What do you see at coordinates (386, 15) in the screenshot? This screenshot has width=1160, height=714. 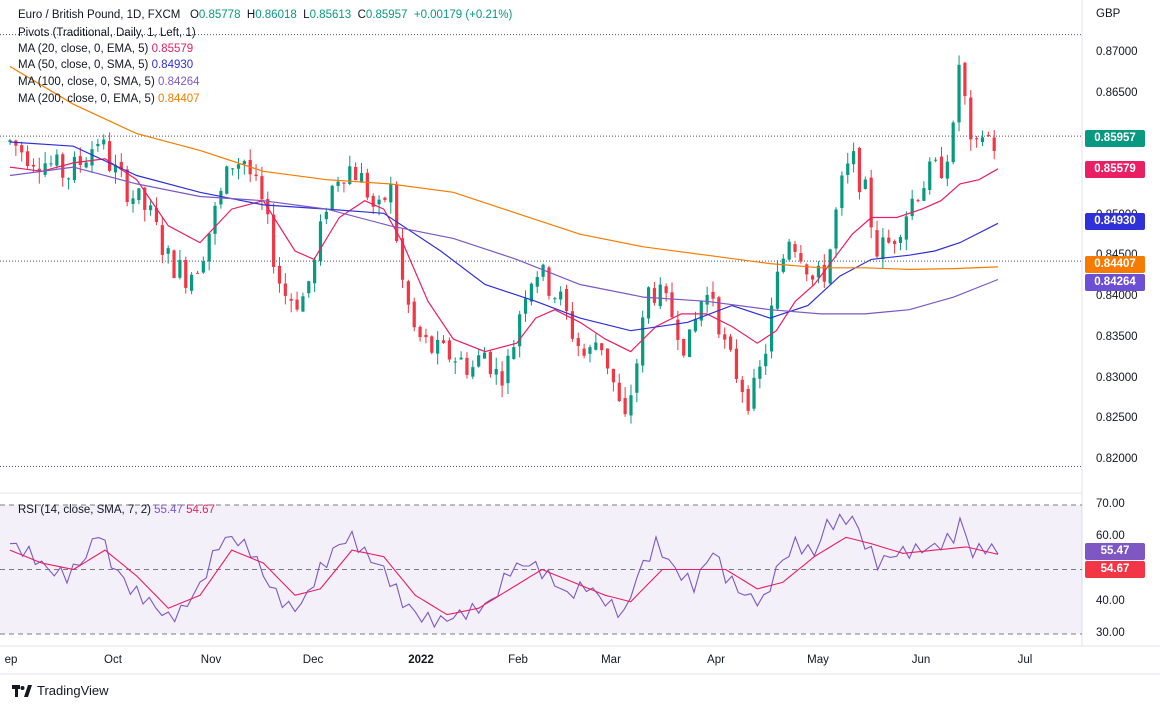 I see `close-value: 0.85957` at bounding box center [386, 15].